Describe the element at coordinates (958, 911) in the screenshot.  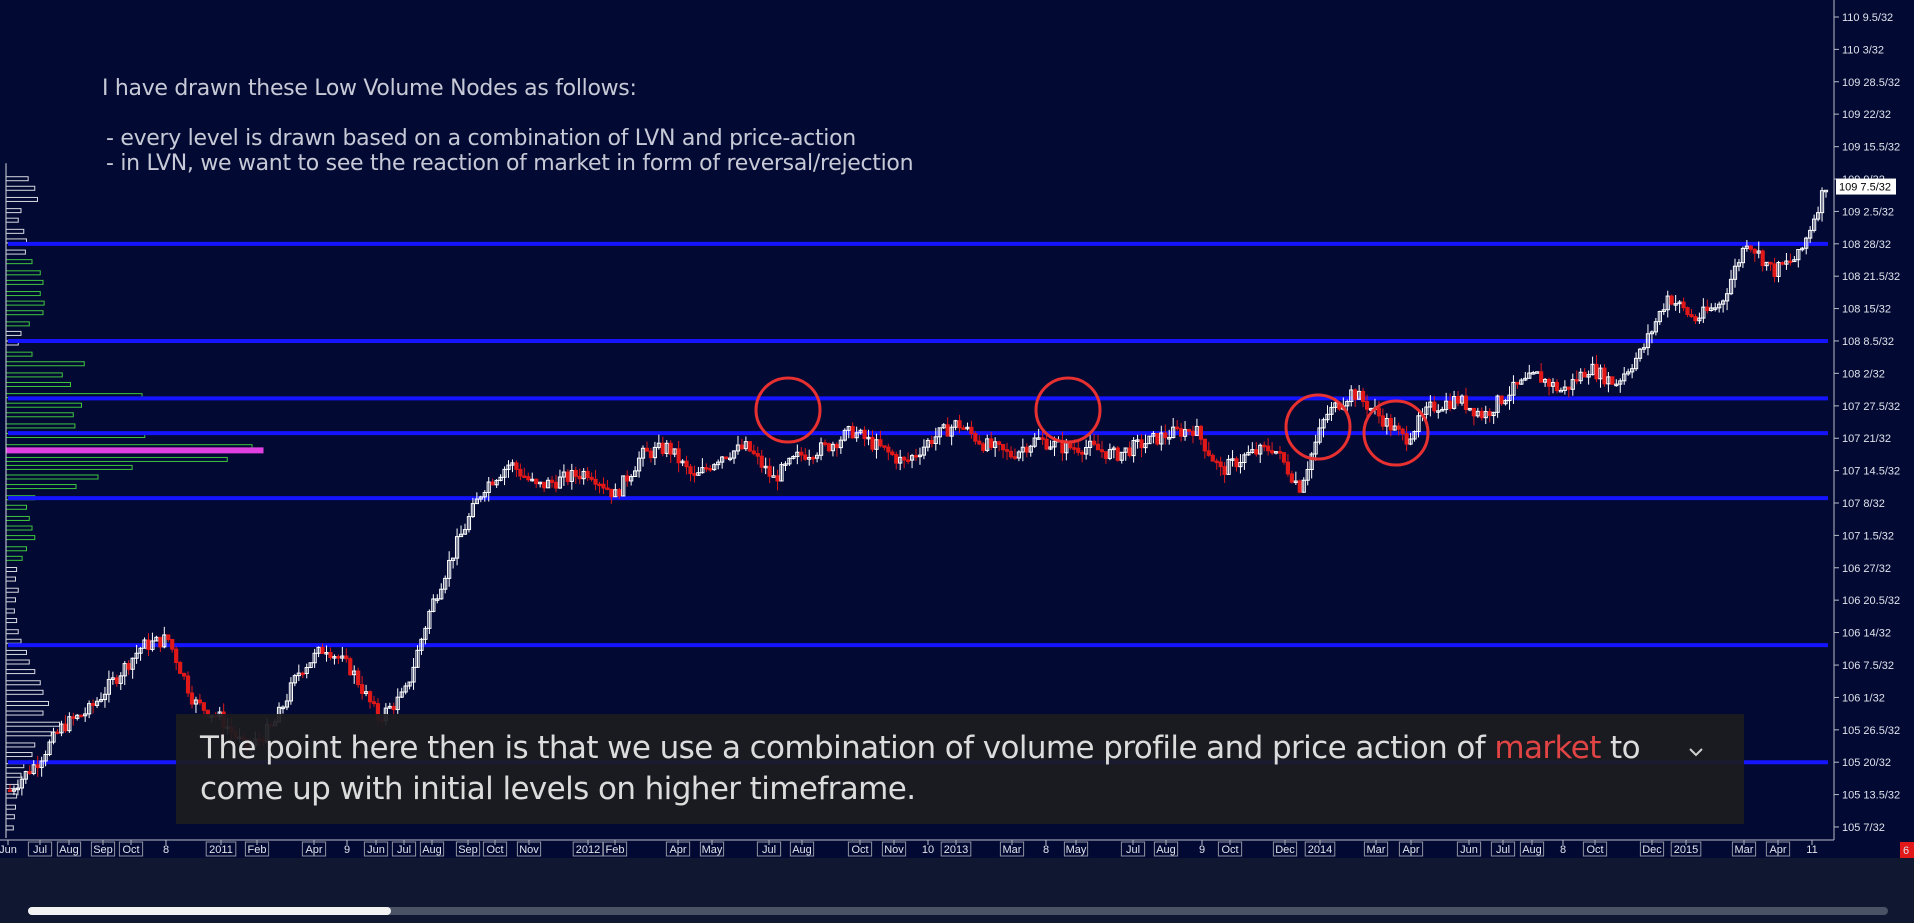
I see `video-progress-bar` at that location.